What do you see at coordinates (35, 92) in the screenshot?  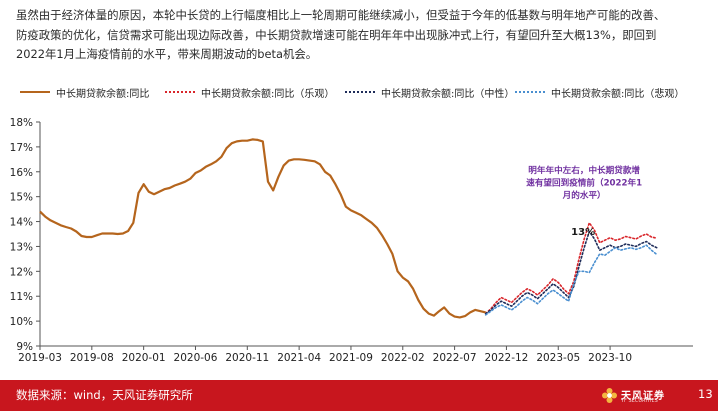 I see `legend-swatch-actual` at bounding box center [35, 92].